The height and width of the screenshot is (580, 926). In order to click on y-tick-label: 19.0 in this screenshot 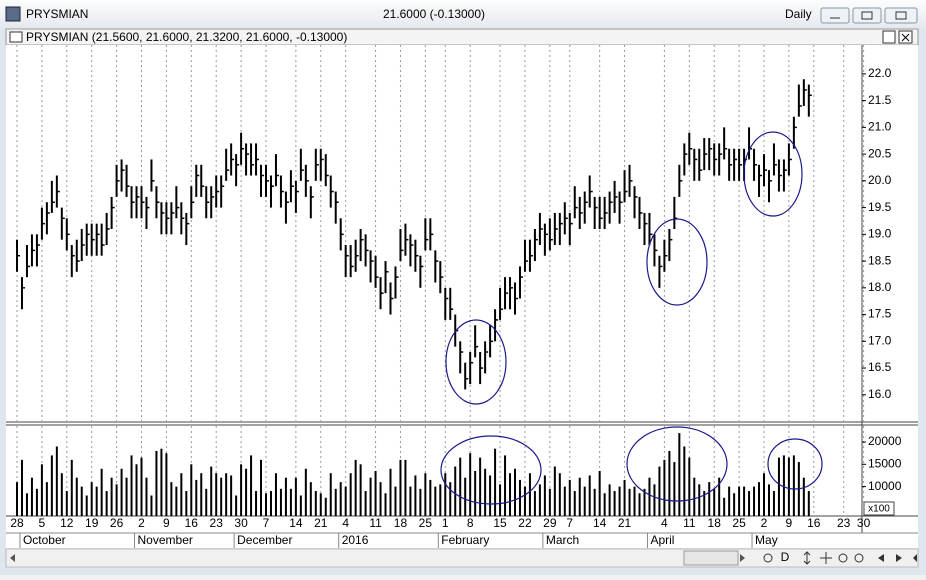, I will do `click(880, 234)`.